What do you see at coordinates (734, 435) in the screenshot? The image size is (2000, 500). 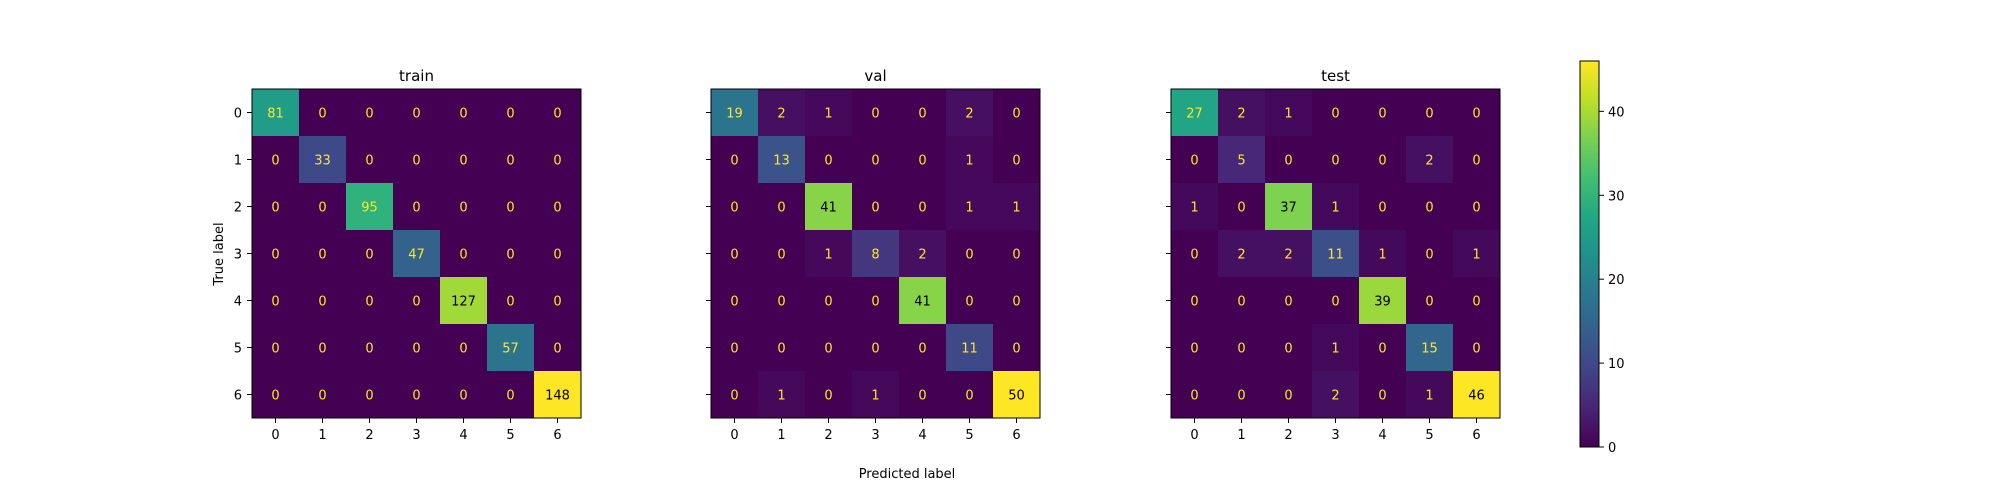 I see `x-tick-label: 0` at bounding box center [734, 435].